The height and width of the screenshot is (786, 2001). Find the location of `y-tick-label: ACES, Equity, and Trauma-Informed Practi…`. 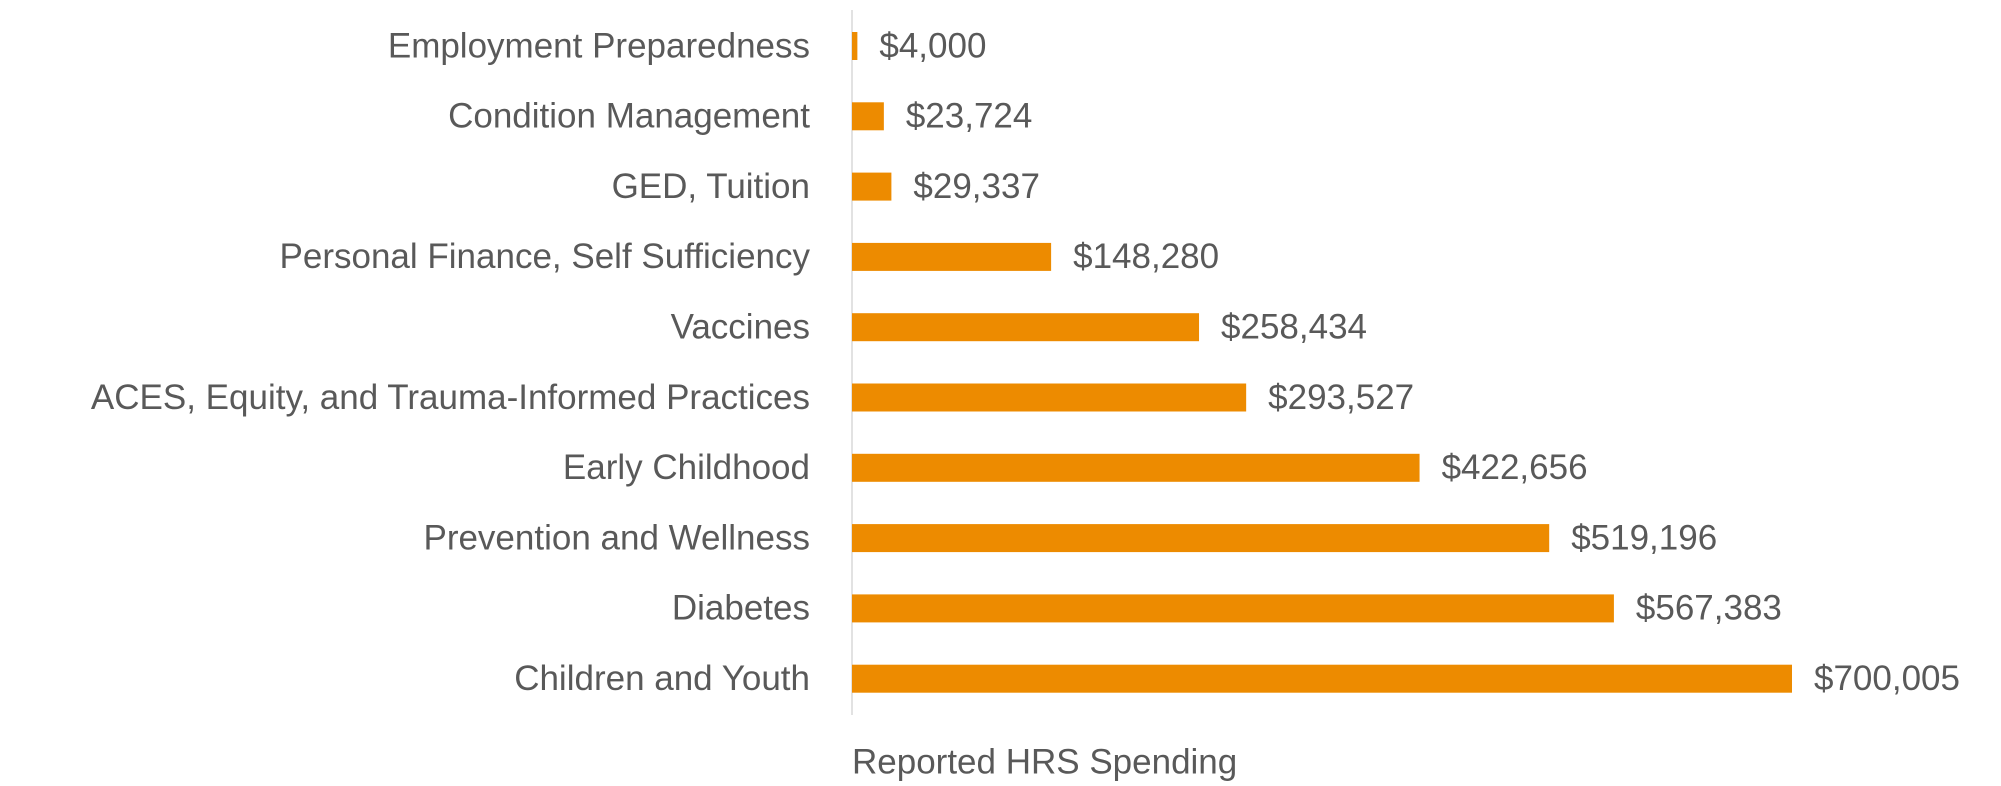

y-tick-label: ACES, Equity, and Trauma-Informed Practi… is located at coordinates (450, 397).